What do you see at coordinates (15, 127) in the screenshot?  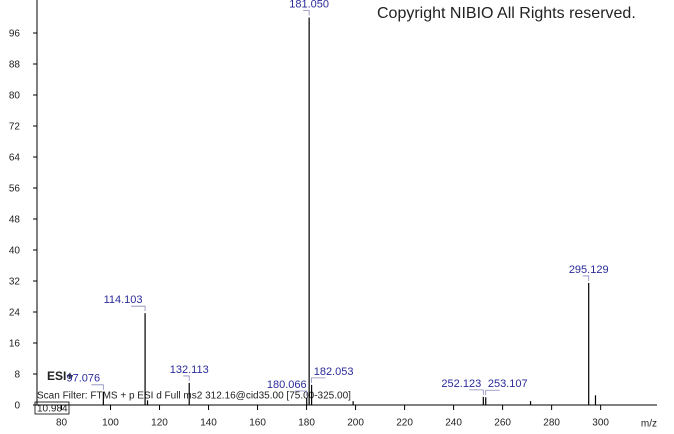 I see `y-tick-label: 72` at bounding box center [15, 127].